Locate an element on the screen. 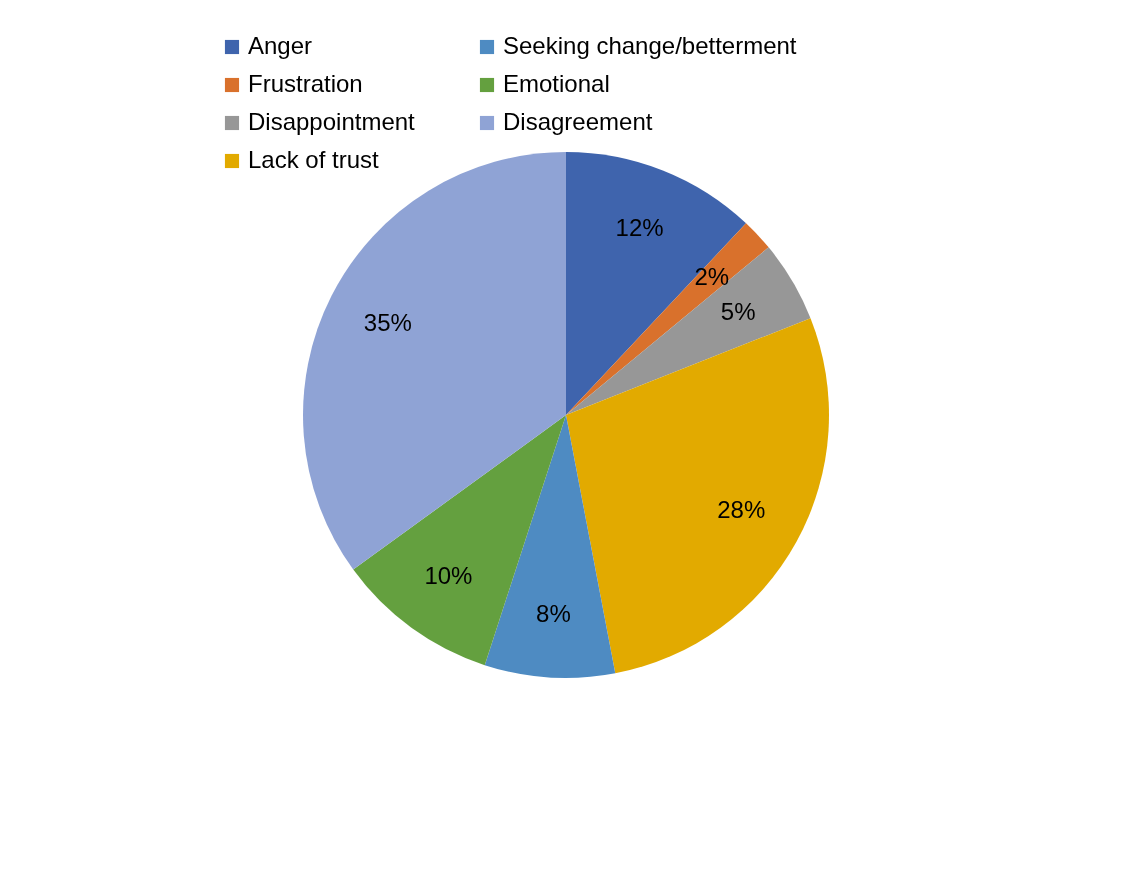  data-label: 2% is located at coordinates (712, 277).